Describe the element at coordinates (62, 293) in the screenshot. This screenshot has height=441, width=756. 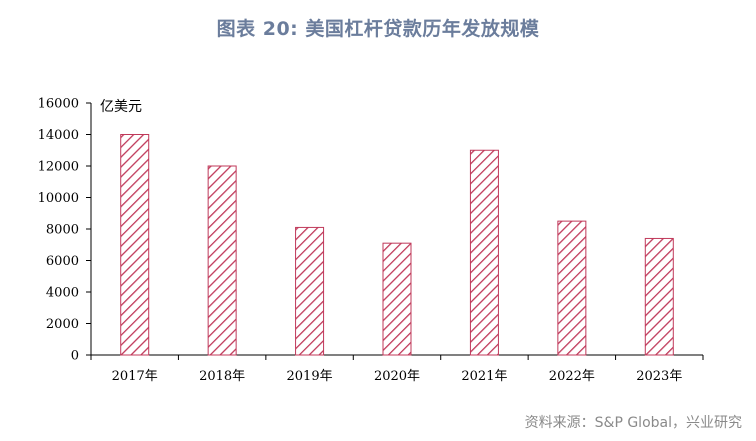
I see `y-tick-label: 4000` at that location.